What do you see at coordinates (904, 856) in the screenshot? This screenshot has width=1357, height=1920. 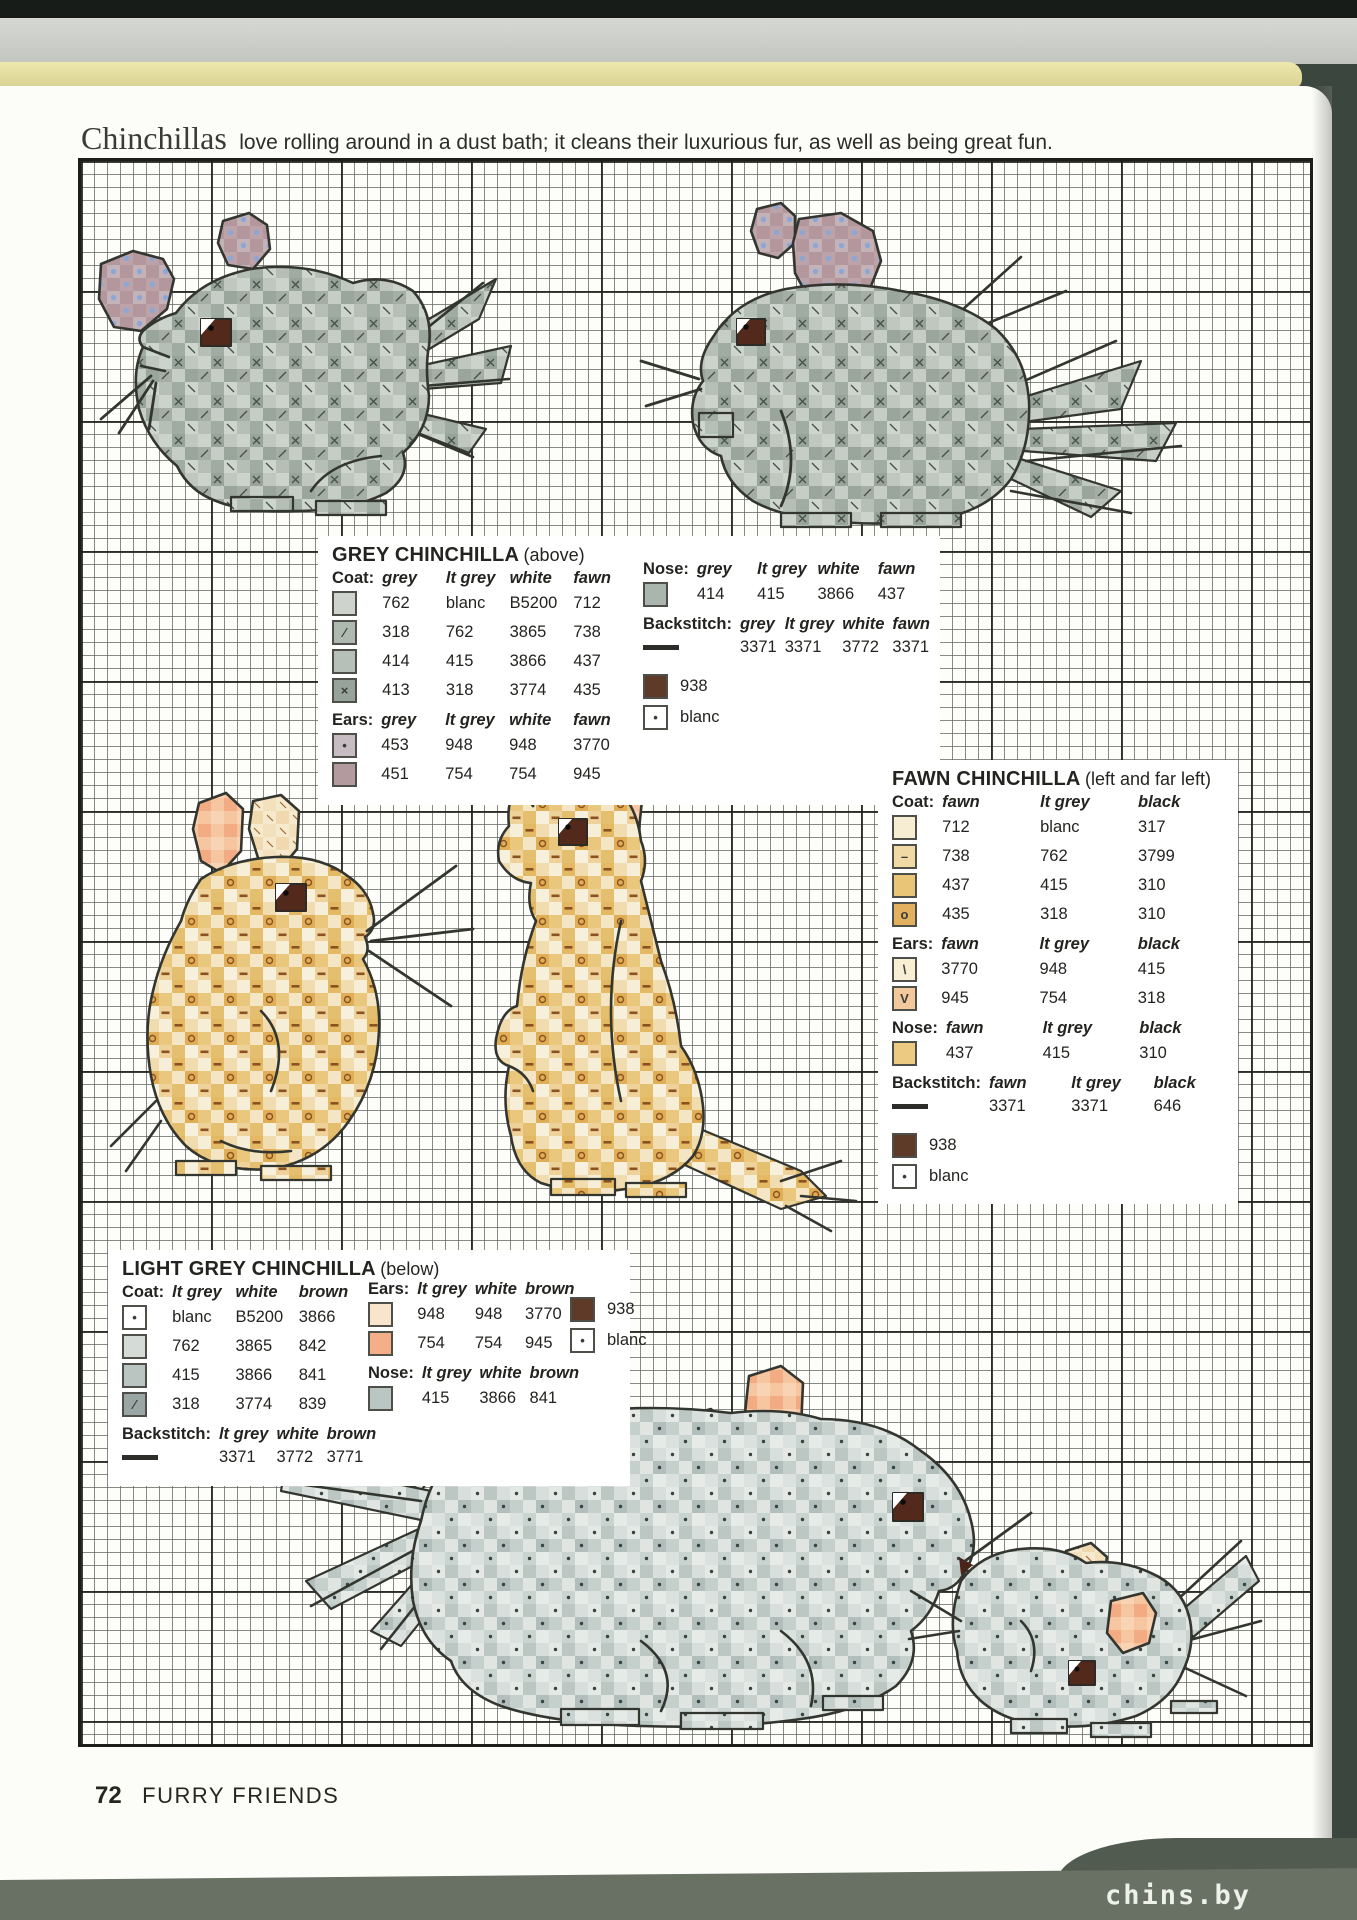 I see `swatch-symbol-dash: –` at bounding box center [904, 856].